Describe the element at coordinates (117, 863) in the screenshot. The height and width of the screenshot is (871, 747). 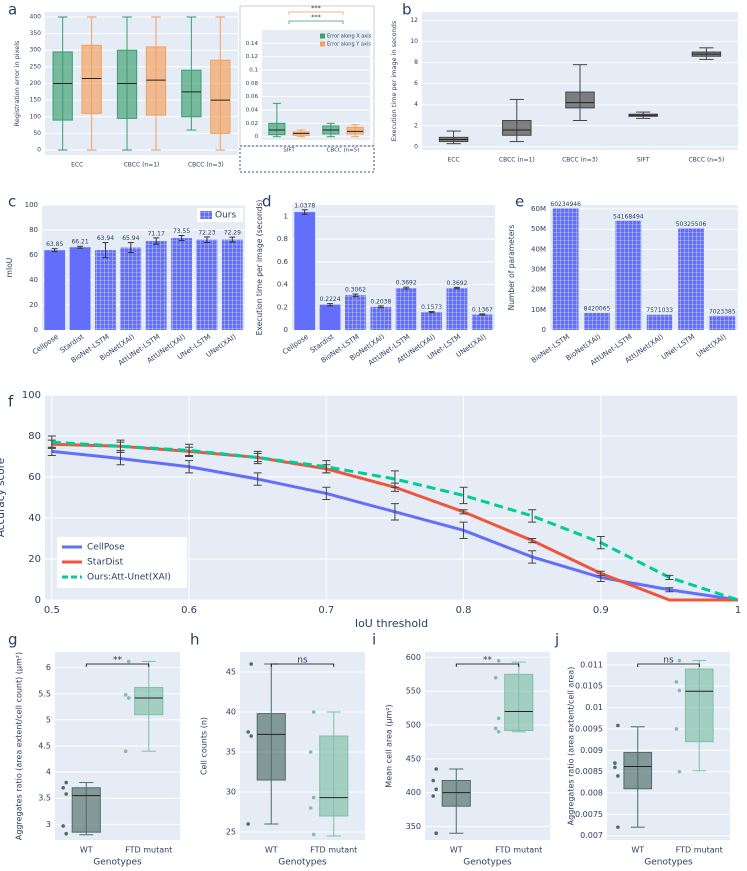
I see `x-axis-title: Genotypes` at that location.